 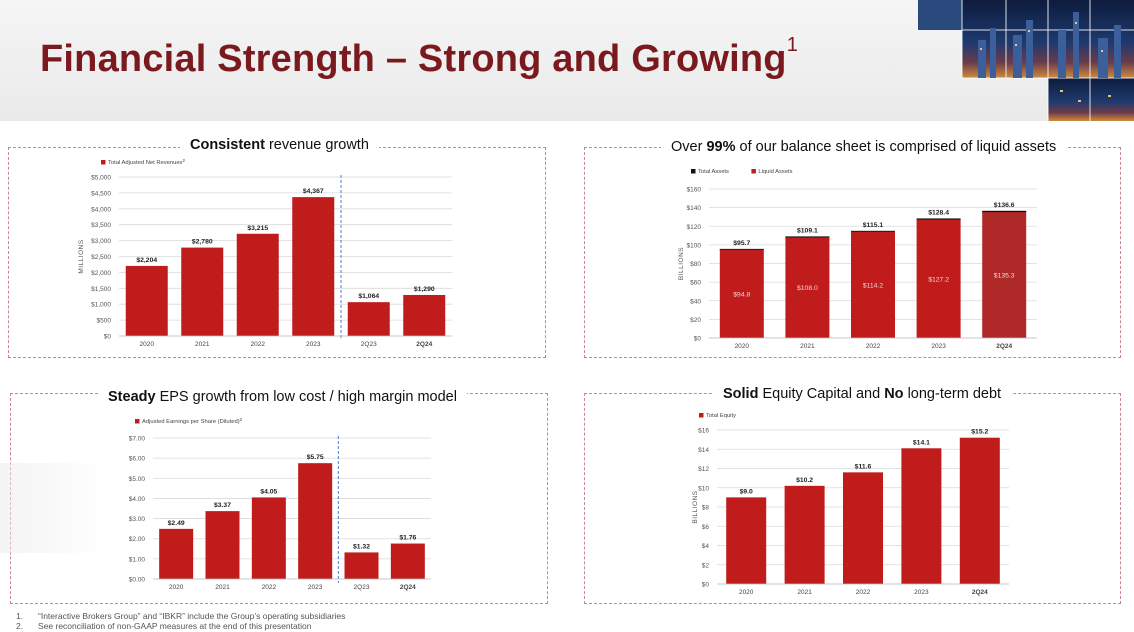 I want to click on data-label: $1.32, so click(x=361, y=546).